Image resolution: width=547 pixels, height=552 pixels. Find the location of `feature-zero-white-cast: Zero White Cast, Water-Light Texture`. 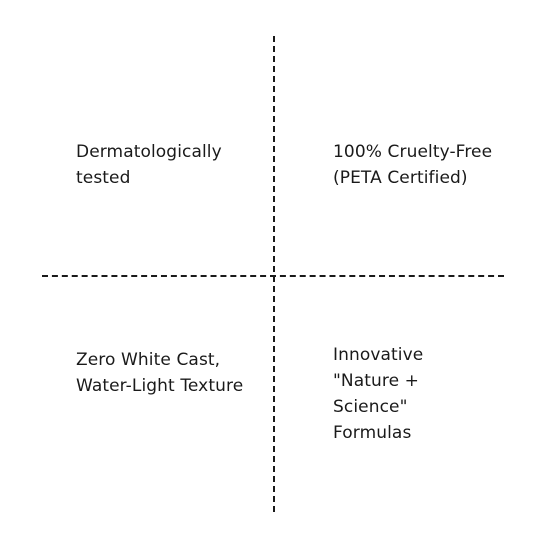

feature-zero-white-cast: Zero White Cast, Water-Light Texture is located at coordinates (160, 373).